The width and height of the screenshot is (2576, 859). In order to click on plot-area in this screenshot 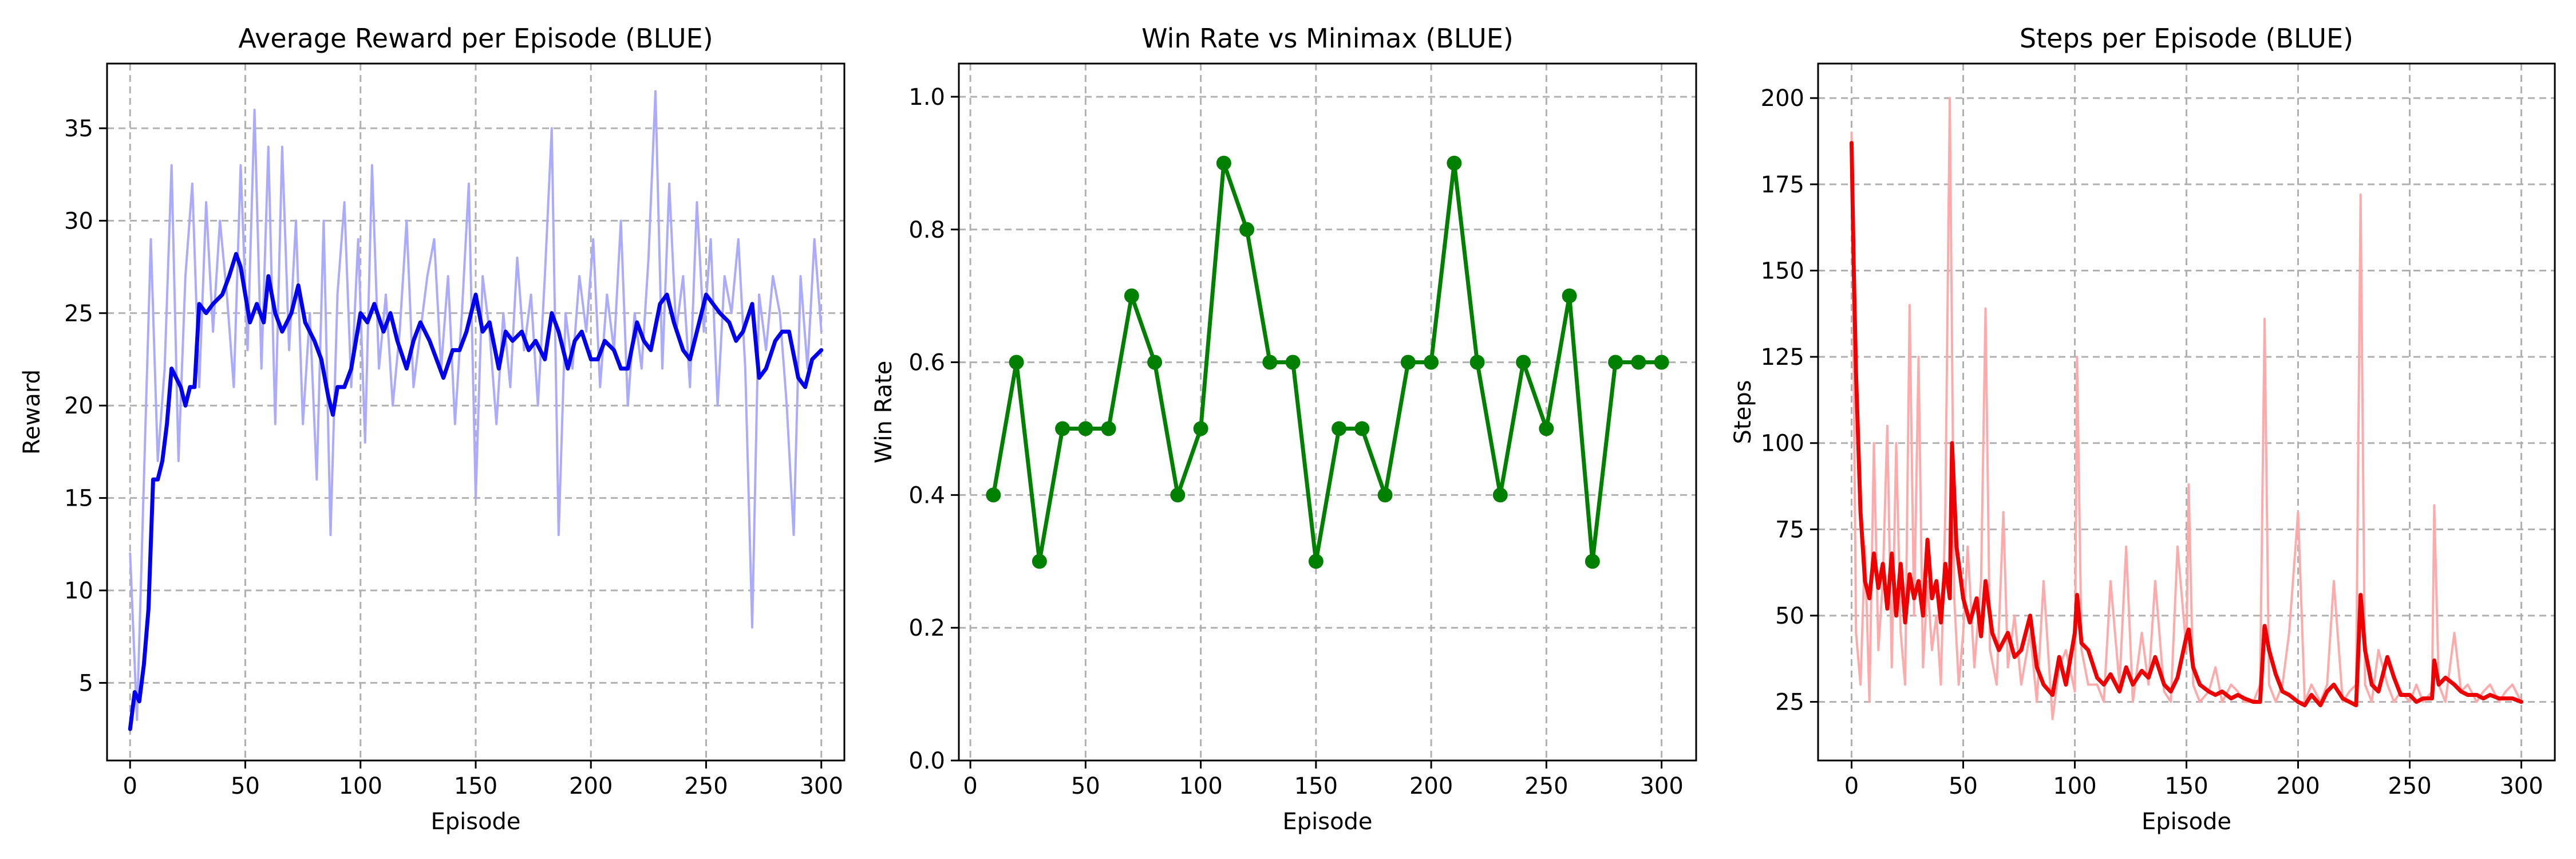, I will do `click(1327, 362)`.